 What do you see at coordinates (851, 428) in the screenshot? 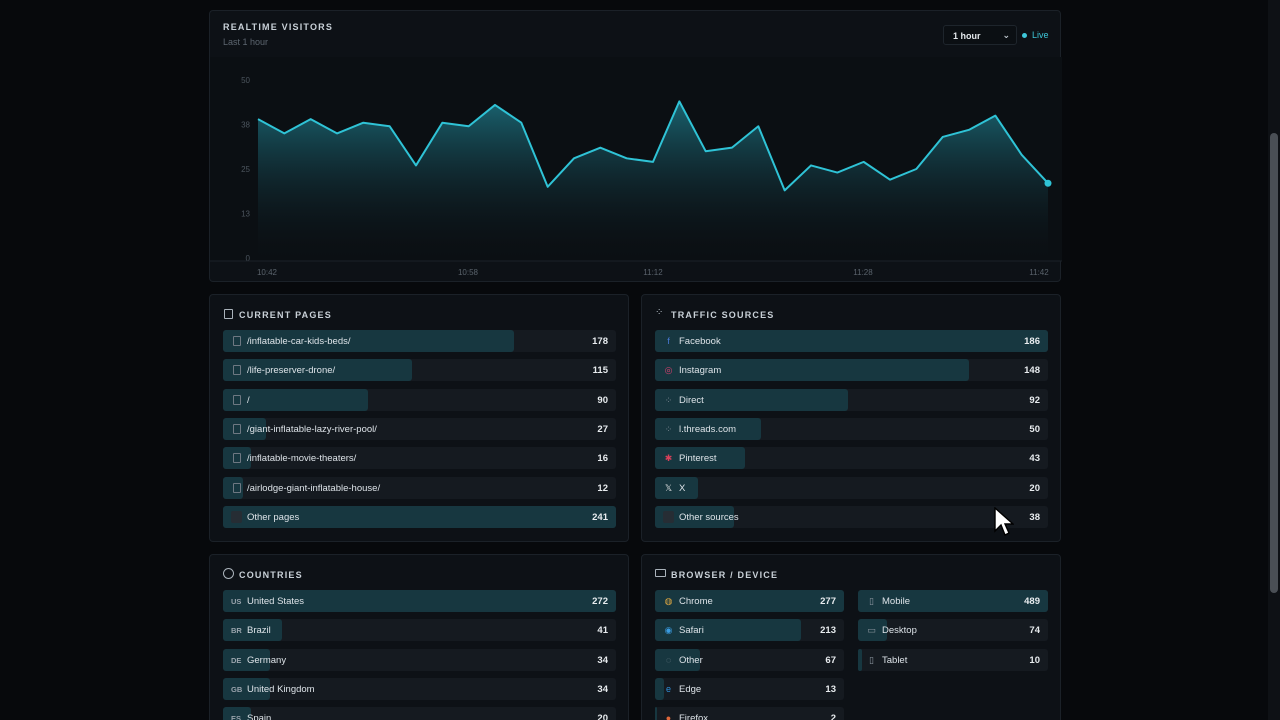
I see `source-row: ⁘ l.threads.com 50` at bounding box center [851, 428].